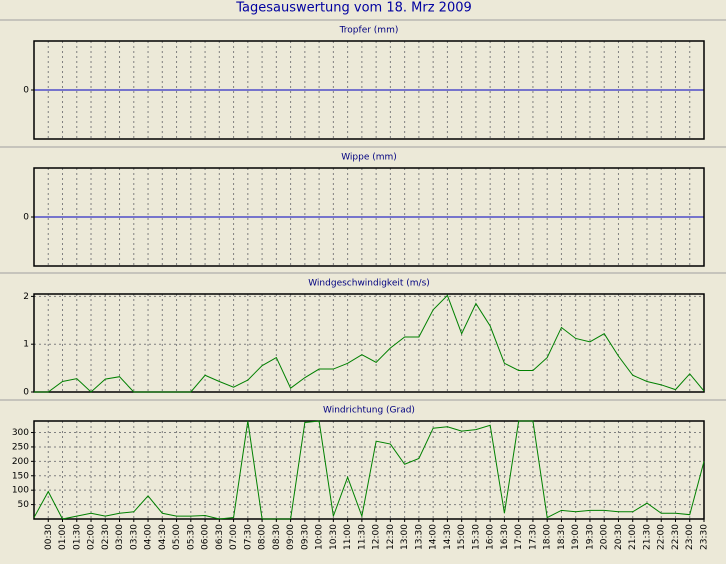 This screenshot has height=564, width=726. I want to click on x-tick-label: 18:30, so click(562, 537).